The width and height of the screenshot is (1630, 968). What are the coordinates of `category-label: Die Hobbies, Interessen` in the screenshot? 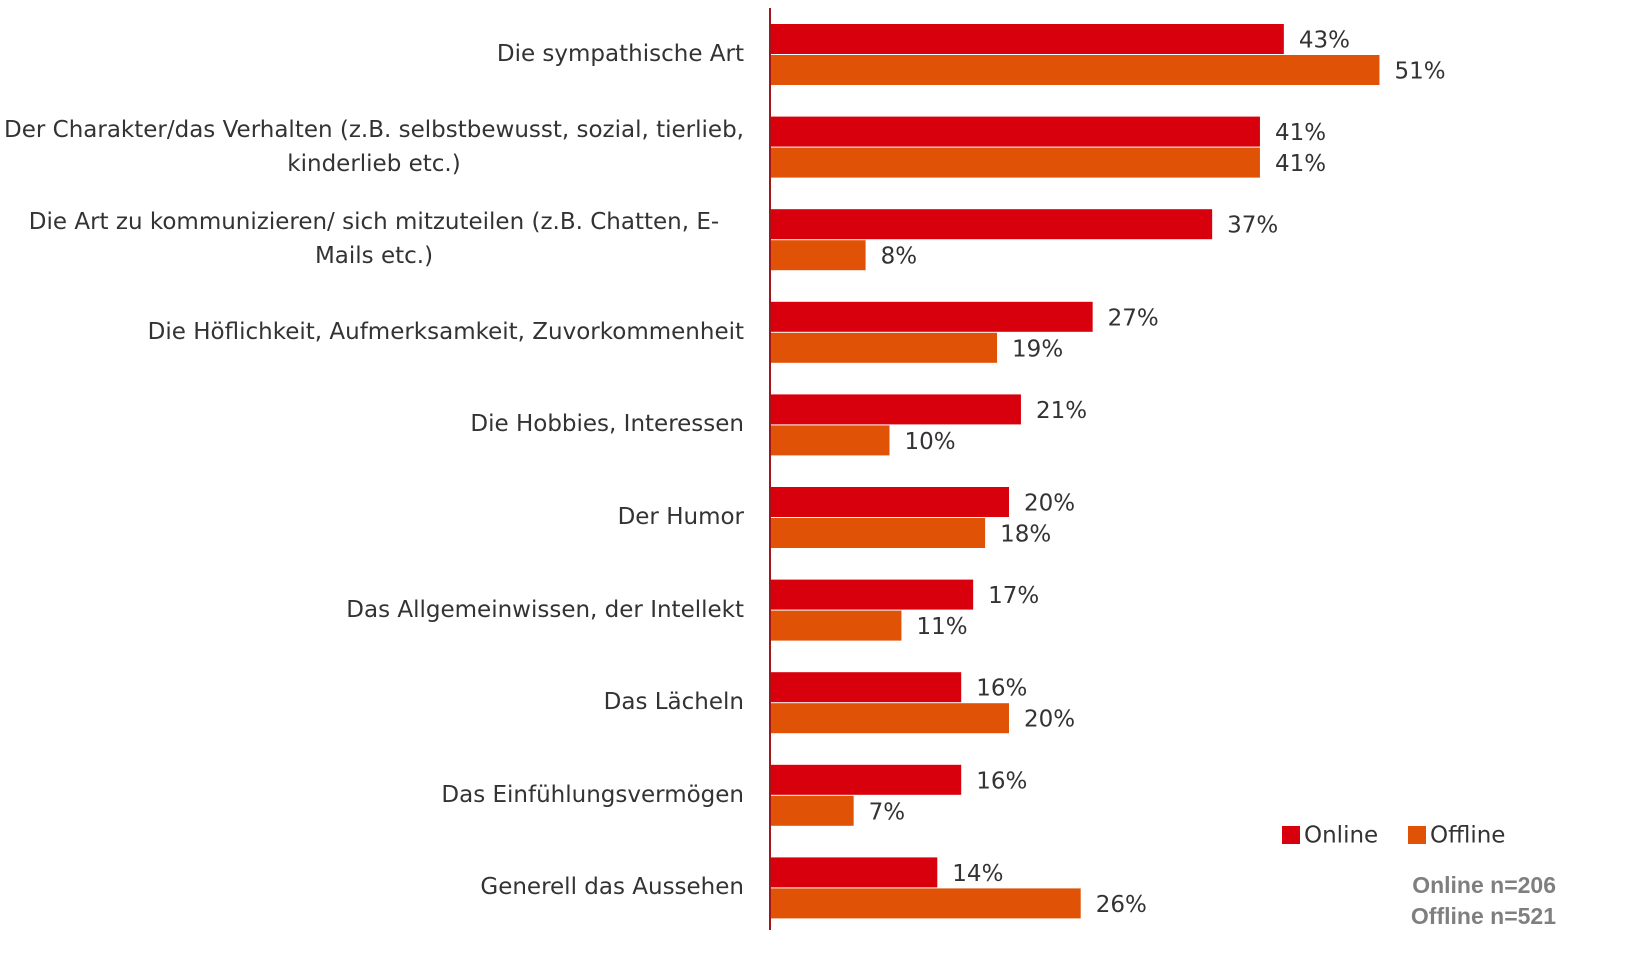 It's located at (374, 424).